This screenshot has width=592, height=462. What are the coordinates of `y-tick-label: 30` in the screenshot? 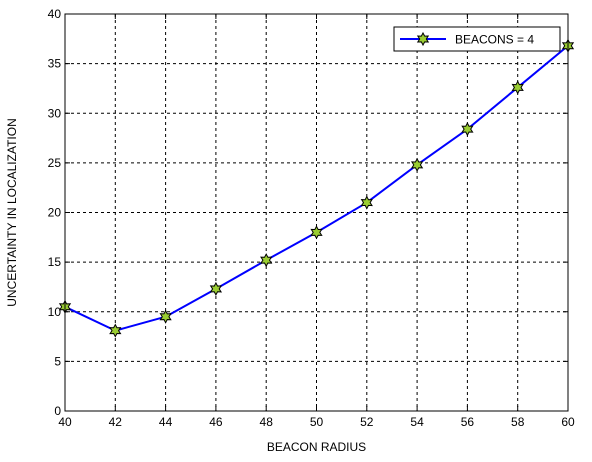 It's located at (55, 113).